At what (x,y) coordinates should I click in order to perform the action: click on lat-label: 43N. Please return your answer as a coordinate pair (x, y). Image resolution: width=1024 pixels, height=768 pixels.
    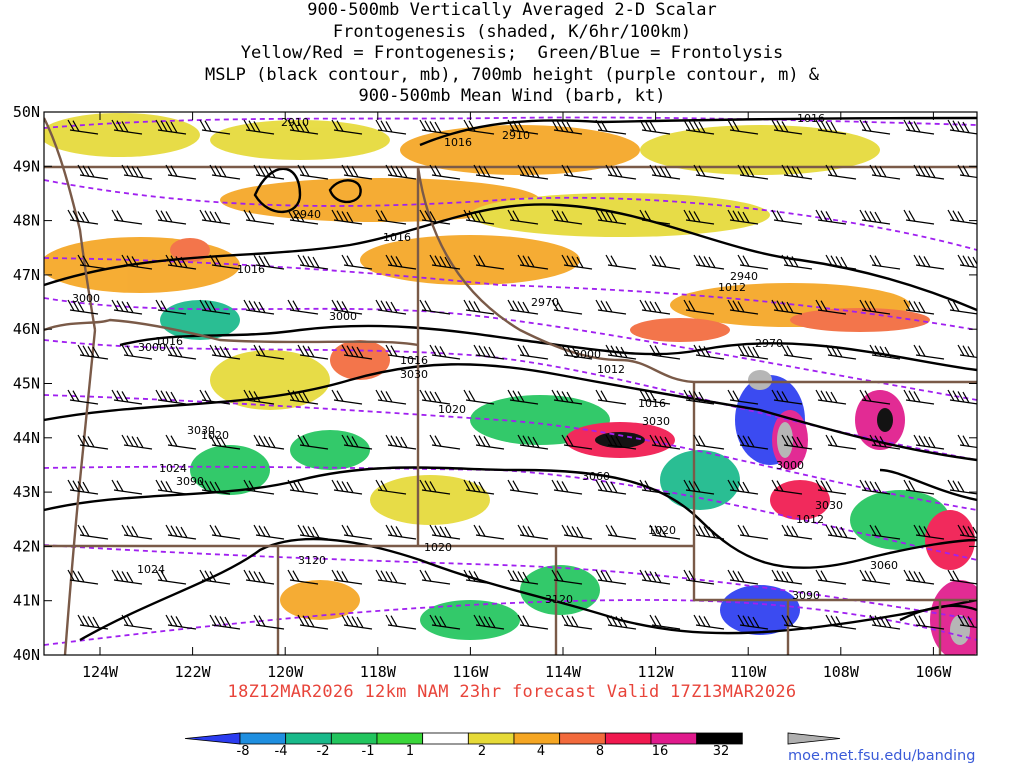
    Looking at the image, I should click on (26, 492).